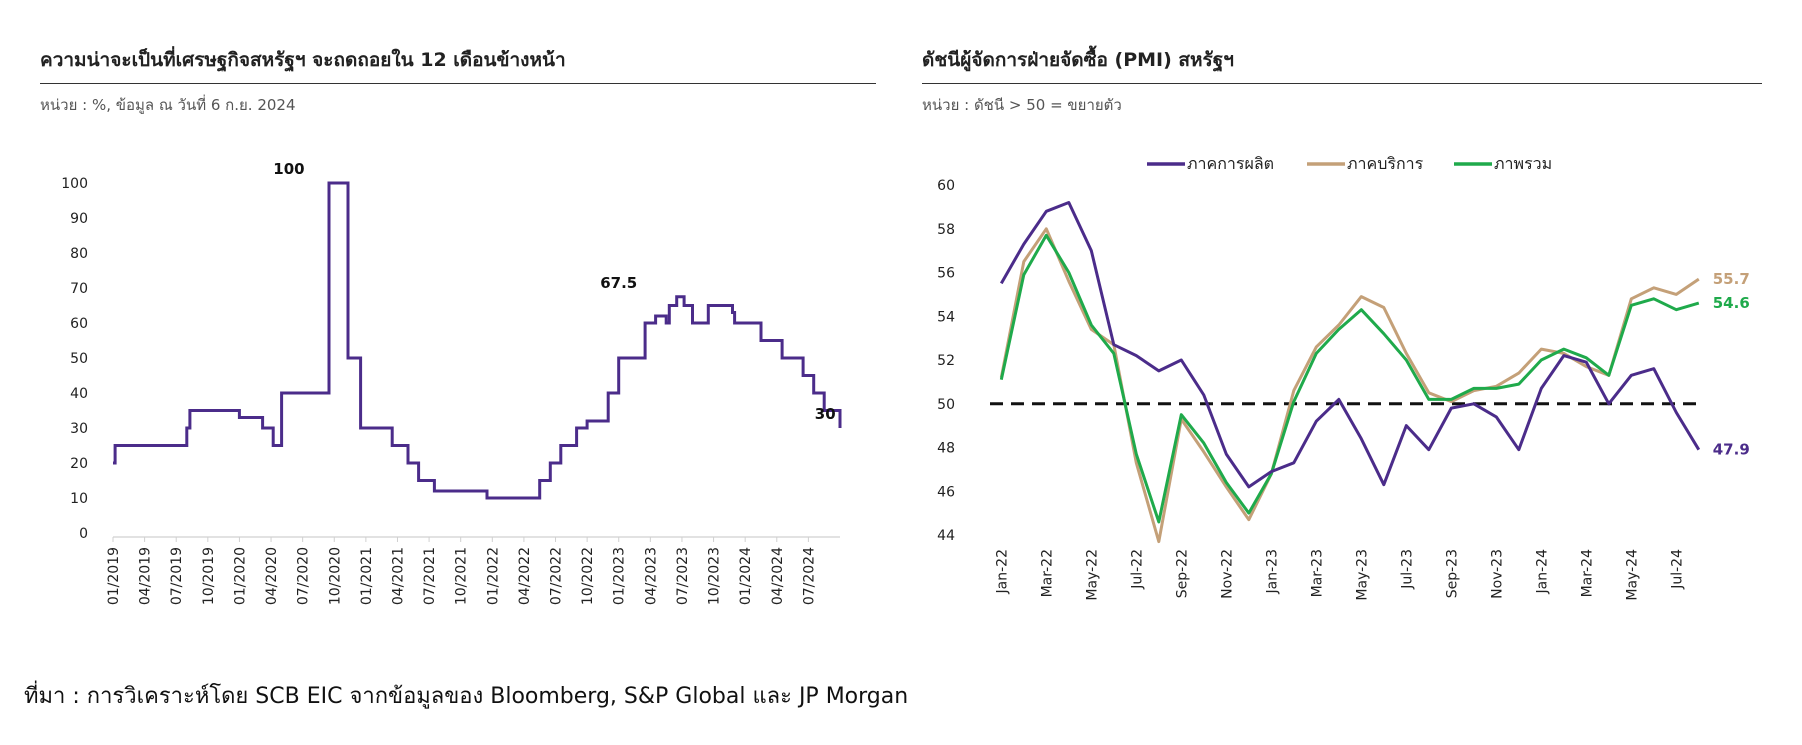 This screenshot has width=1802, height=745. I want to click on x-tick-label: Nov-22, so click(1227, 574).